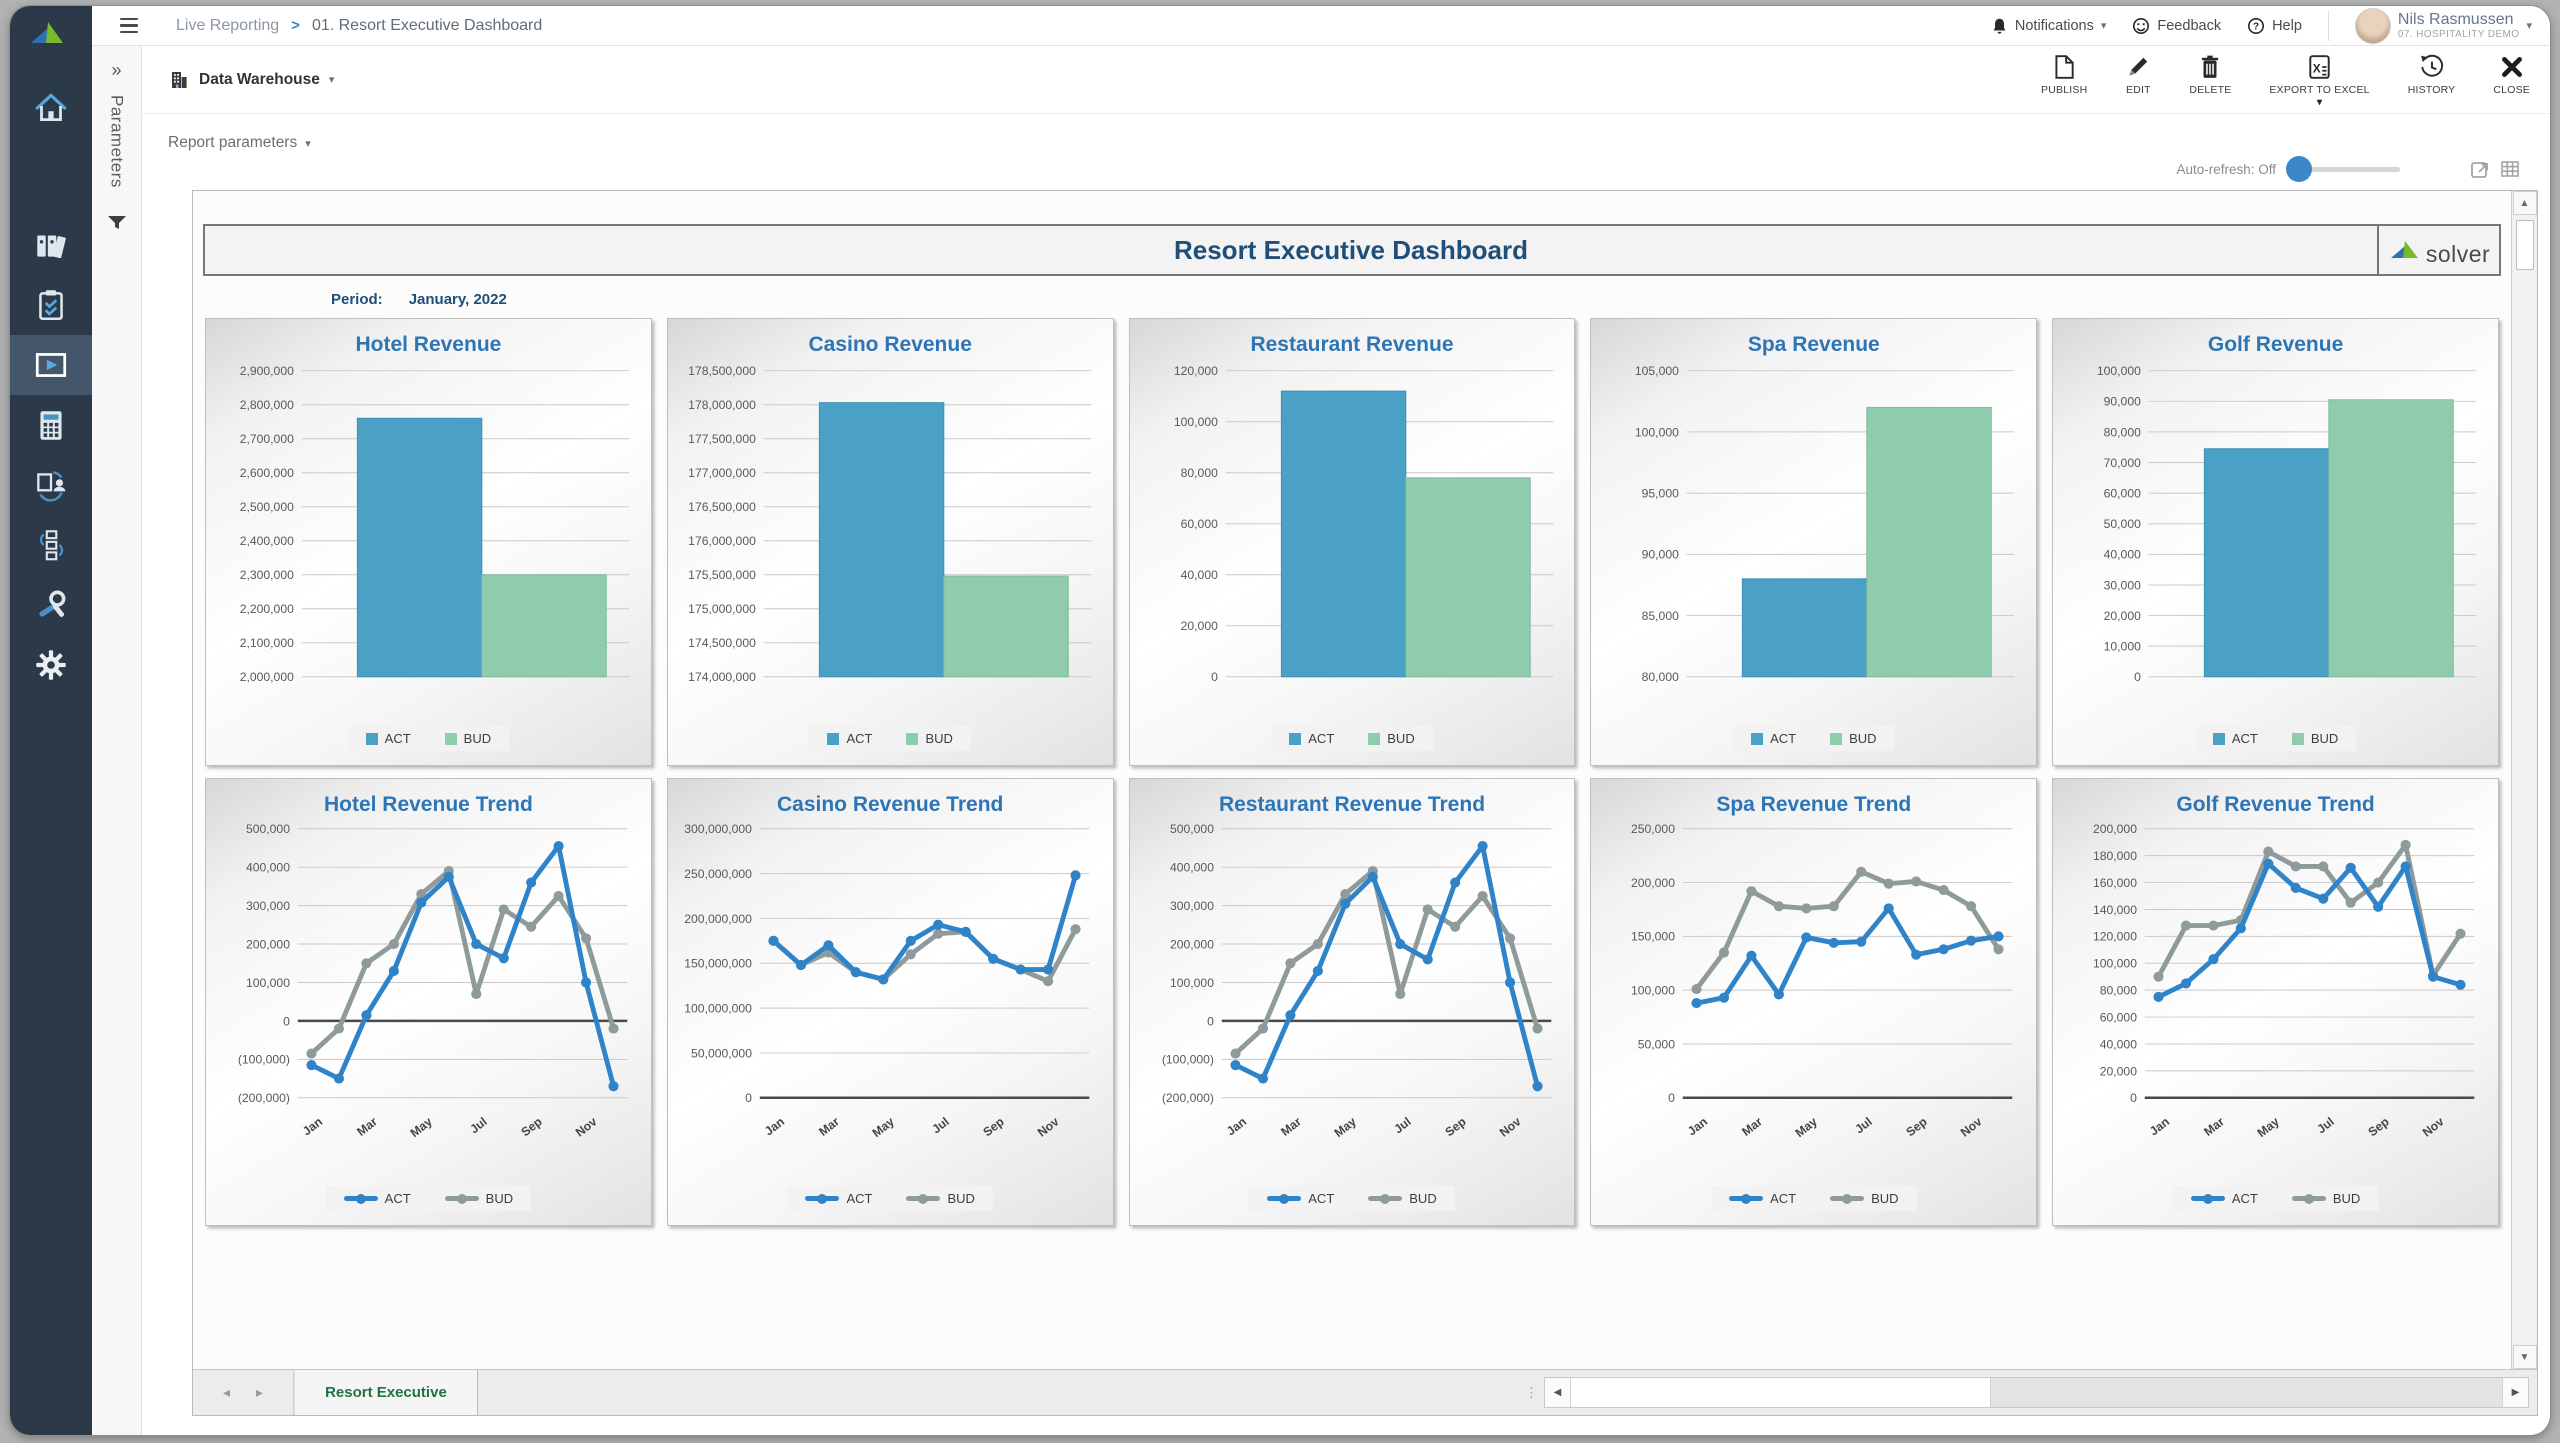 The image size is (2560, 1443). I want to click on chart-title: Restaurant Revenue Trend, so click(1352, 804).